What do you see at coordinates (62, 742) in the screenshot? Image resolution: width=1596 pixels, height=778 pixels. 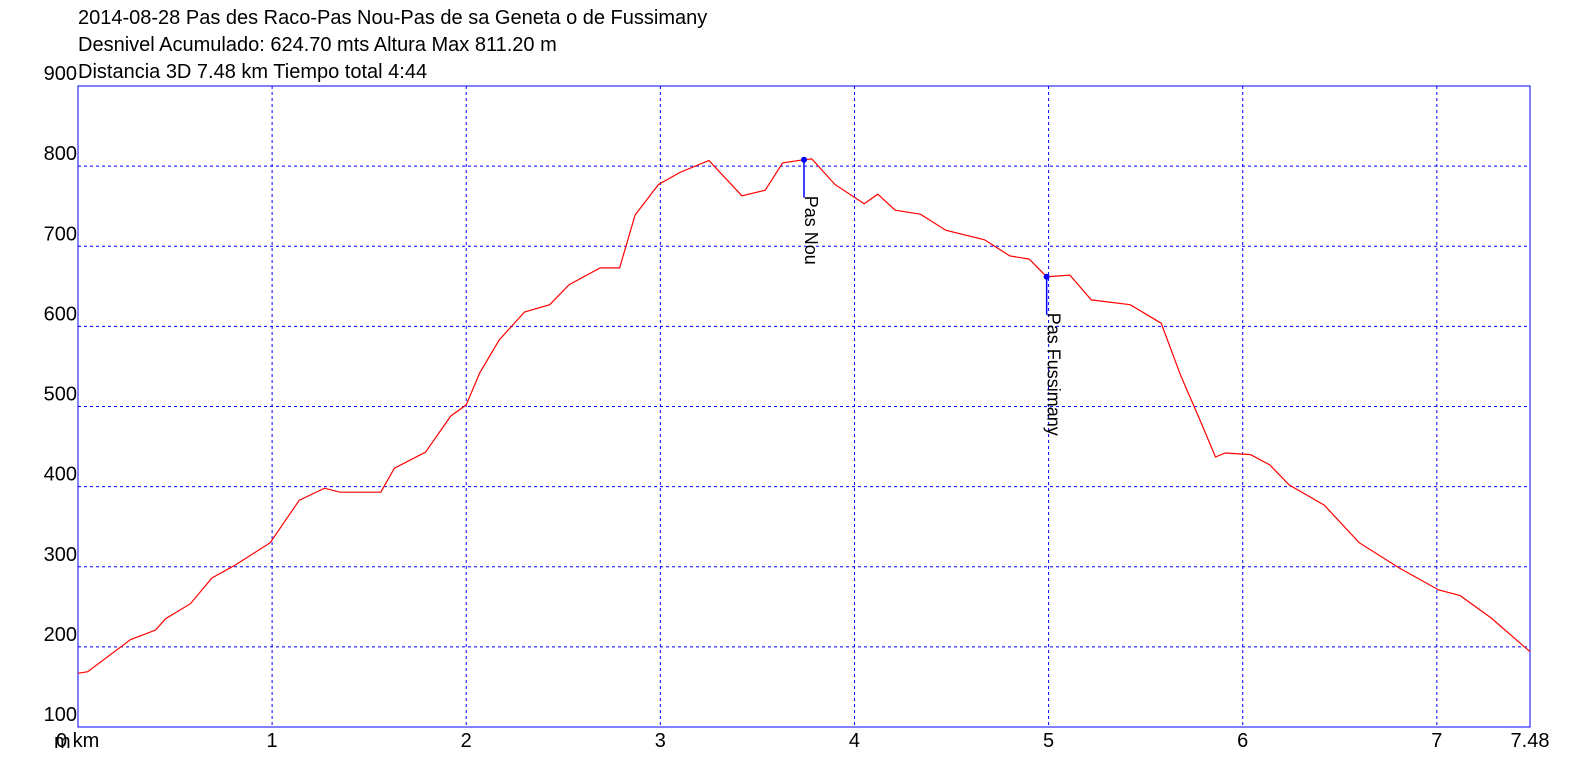 I see `y-unit-label: m` at bounding box center [62, 742].